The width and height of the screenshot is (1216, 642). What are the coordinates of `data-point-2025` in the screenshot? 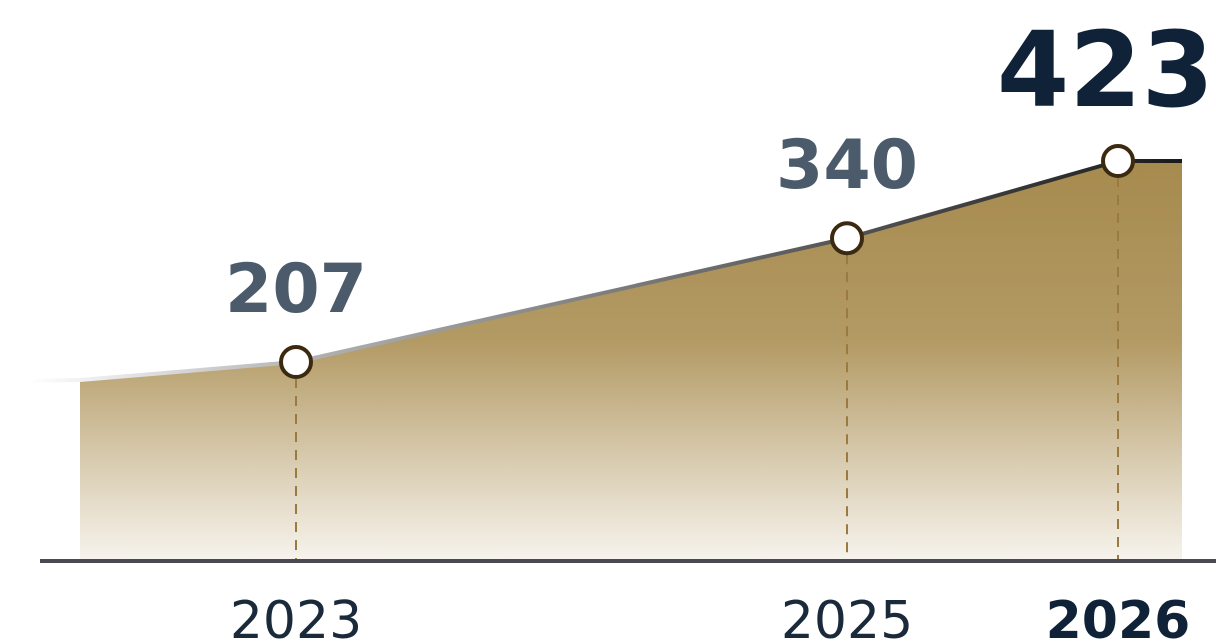 It's located at (847, 238).